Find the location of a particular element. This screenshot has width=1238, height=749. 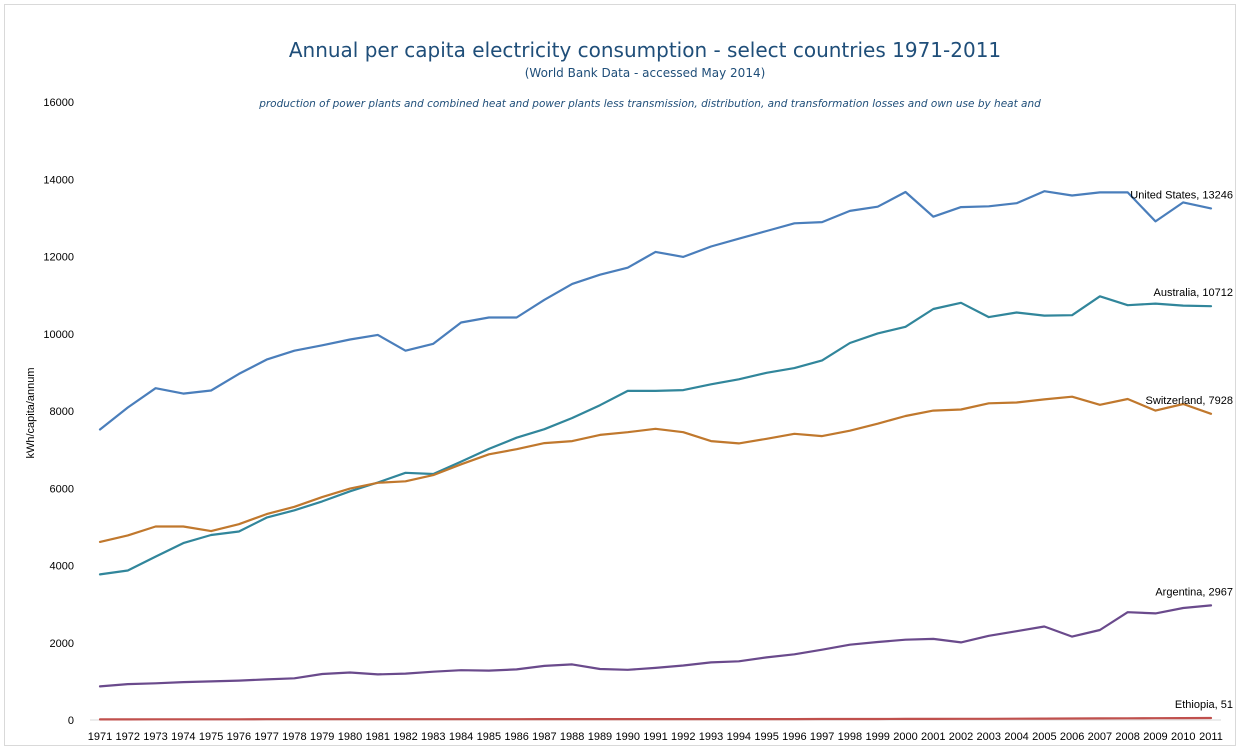

x-tick-label: 1971 is located at coordinates (100, 737).